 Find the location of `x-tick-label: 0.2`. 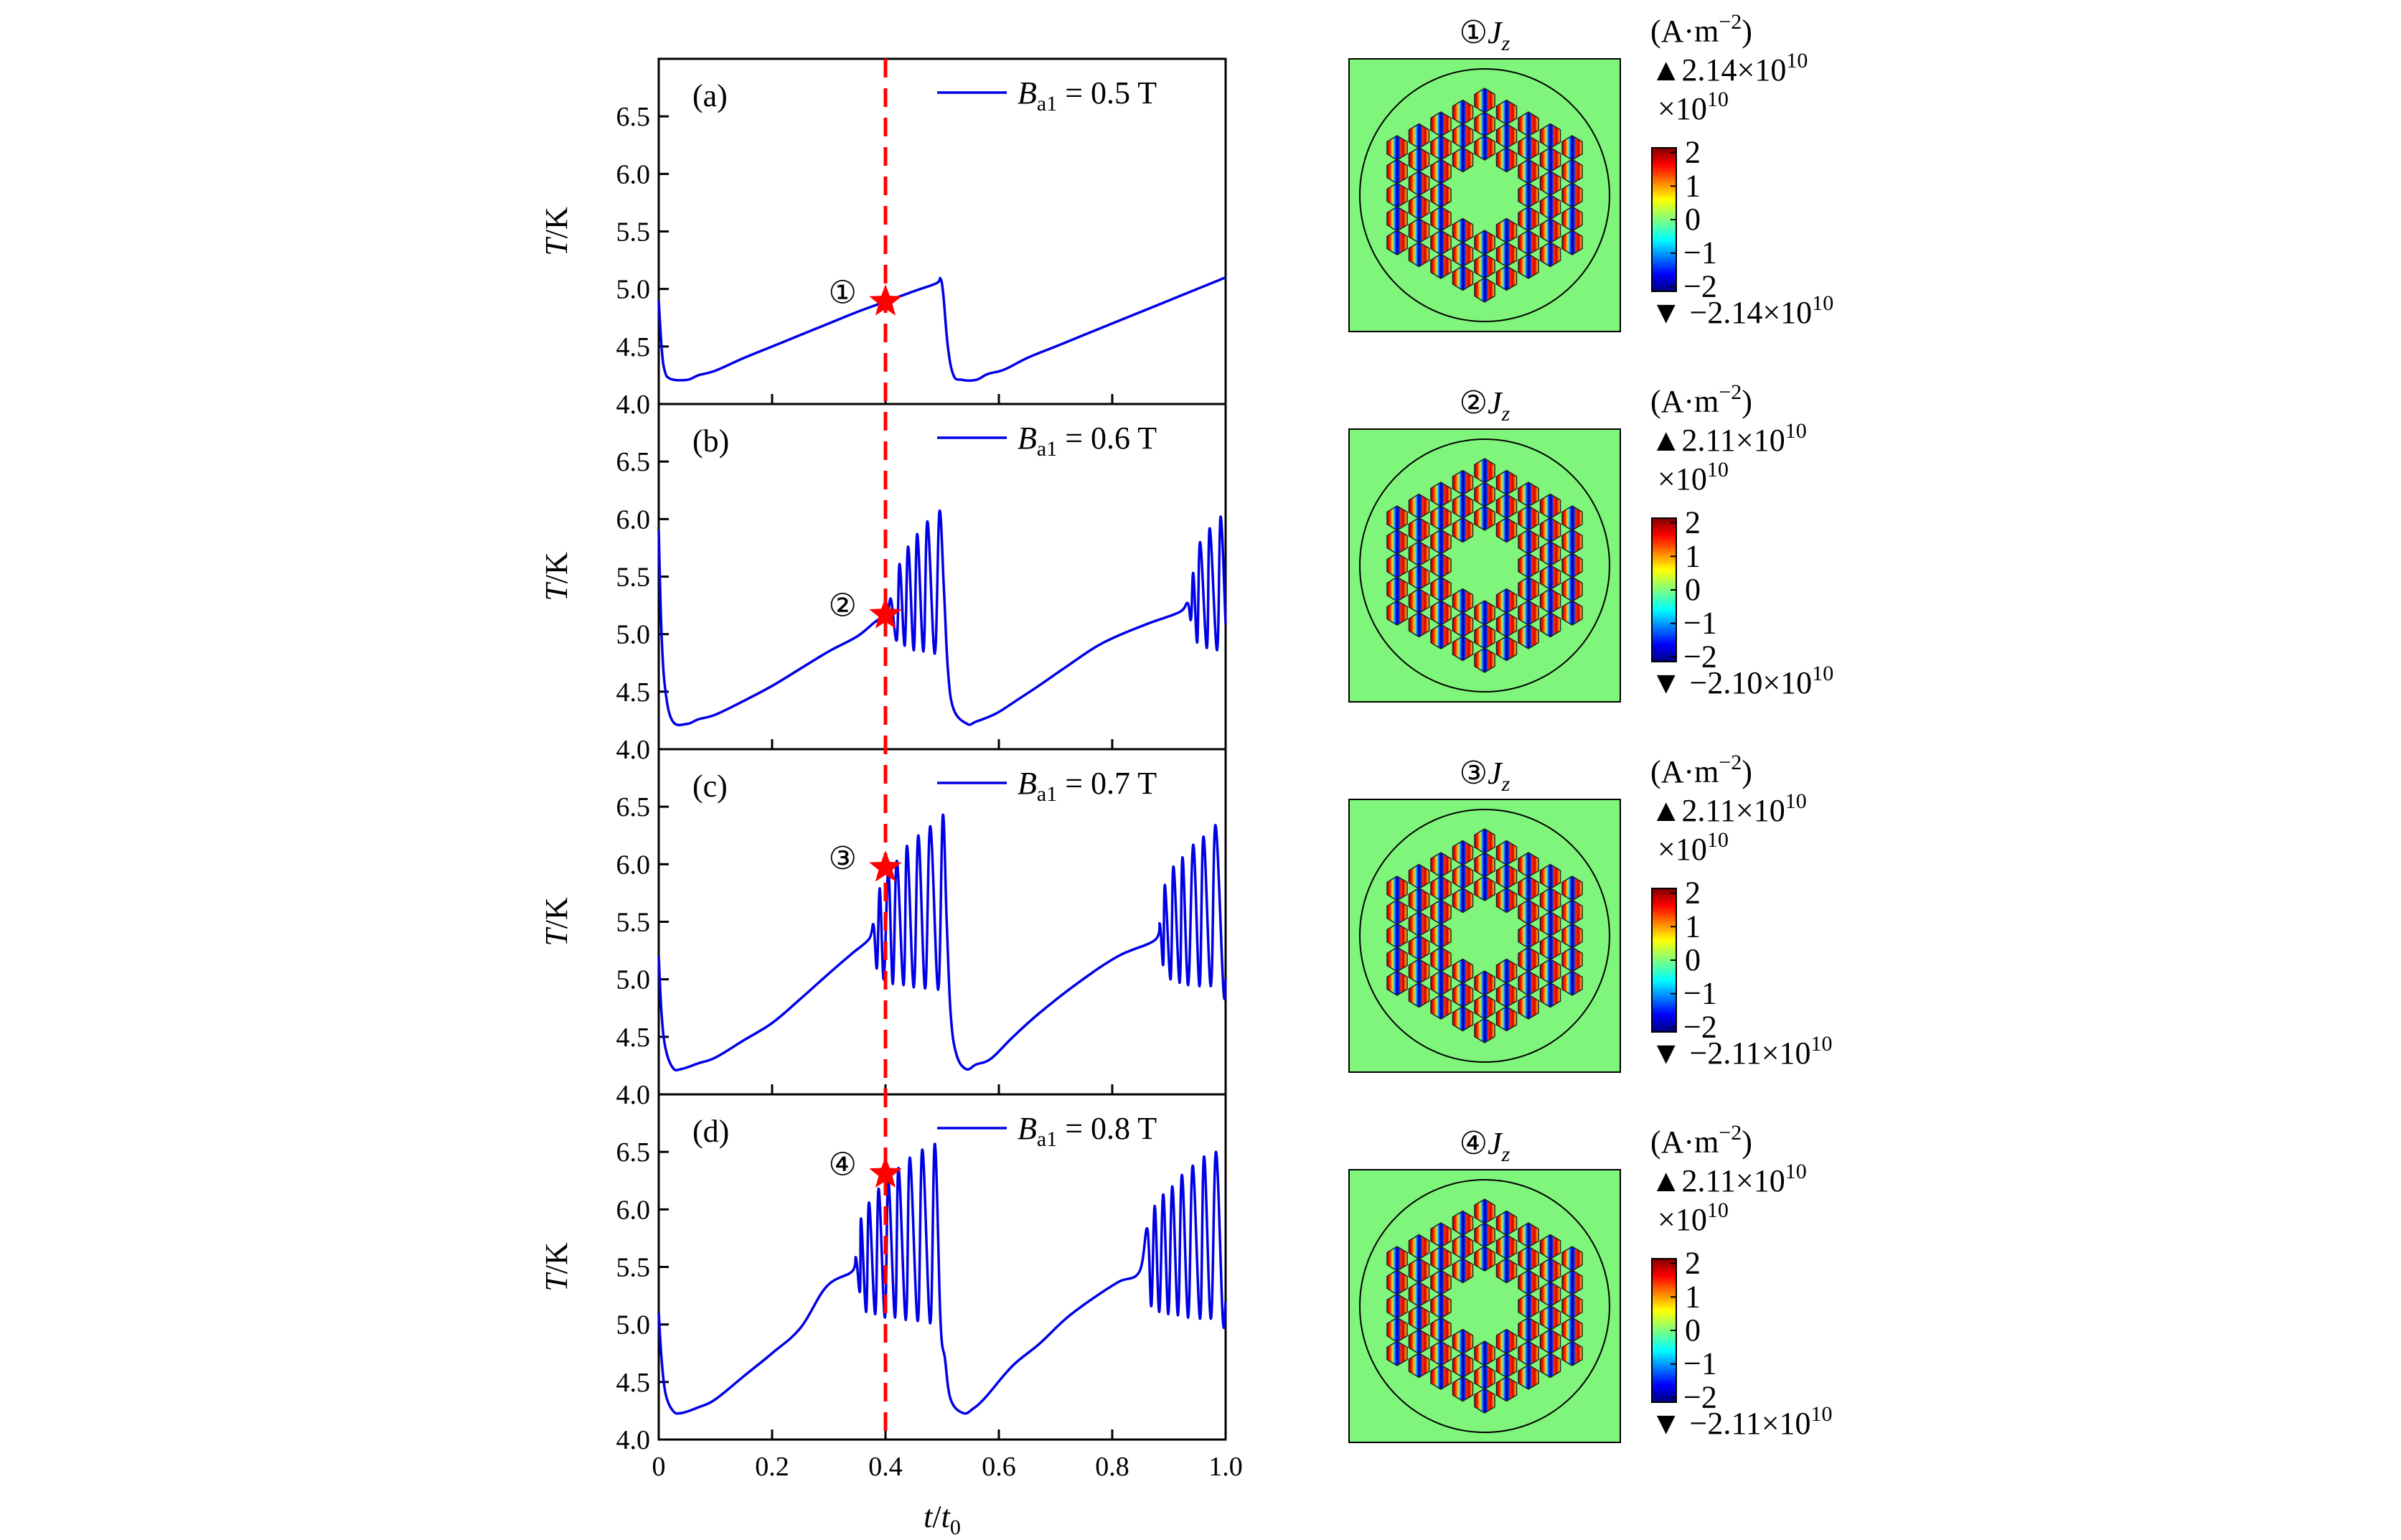

x-tick-label: 0.2 is located at coordinates (772, 1467).